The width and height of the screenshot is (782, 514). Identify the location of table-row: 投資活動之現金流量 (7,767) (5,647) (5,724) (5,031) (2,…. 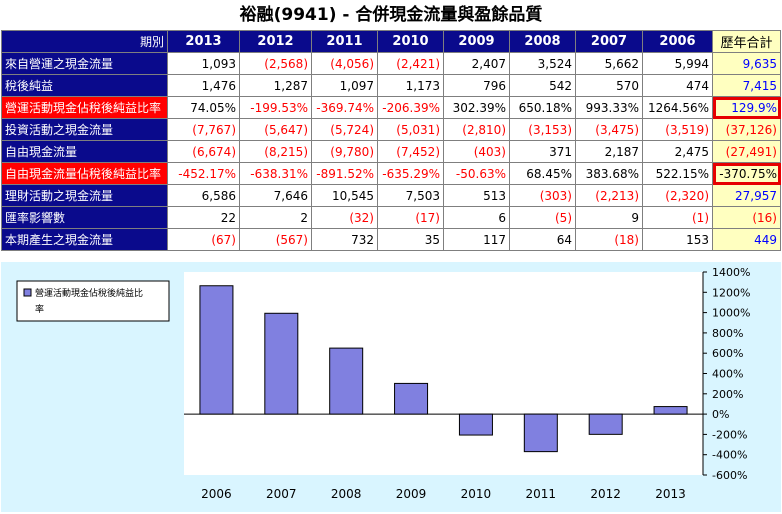
(391, 129).